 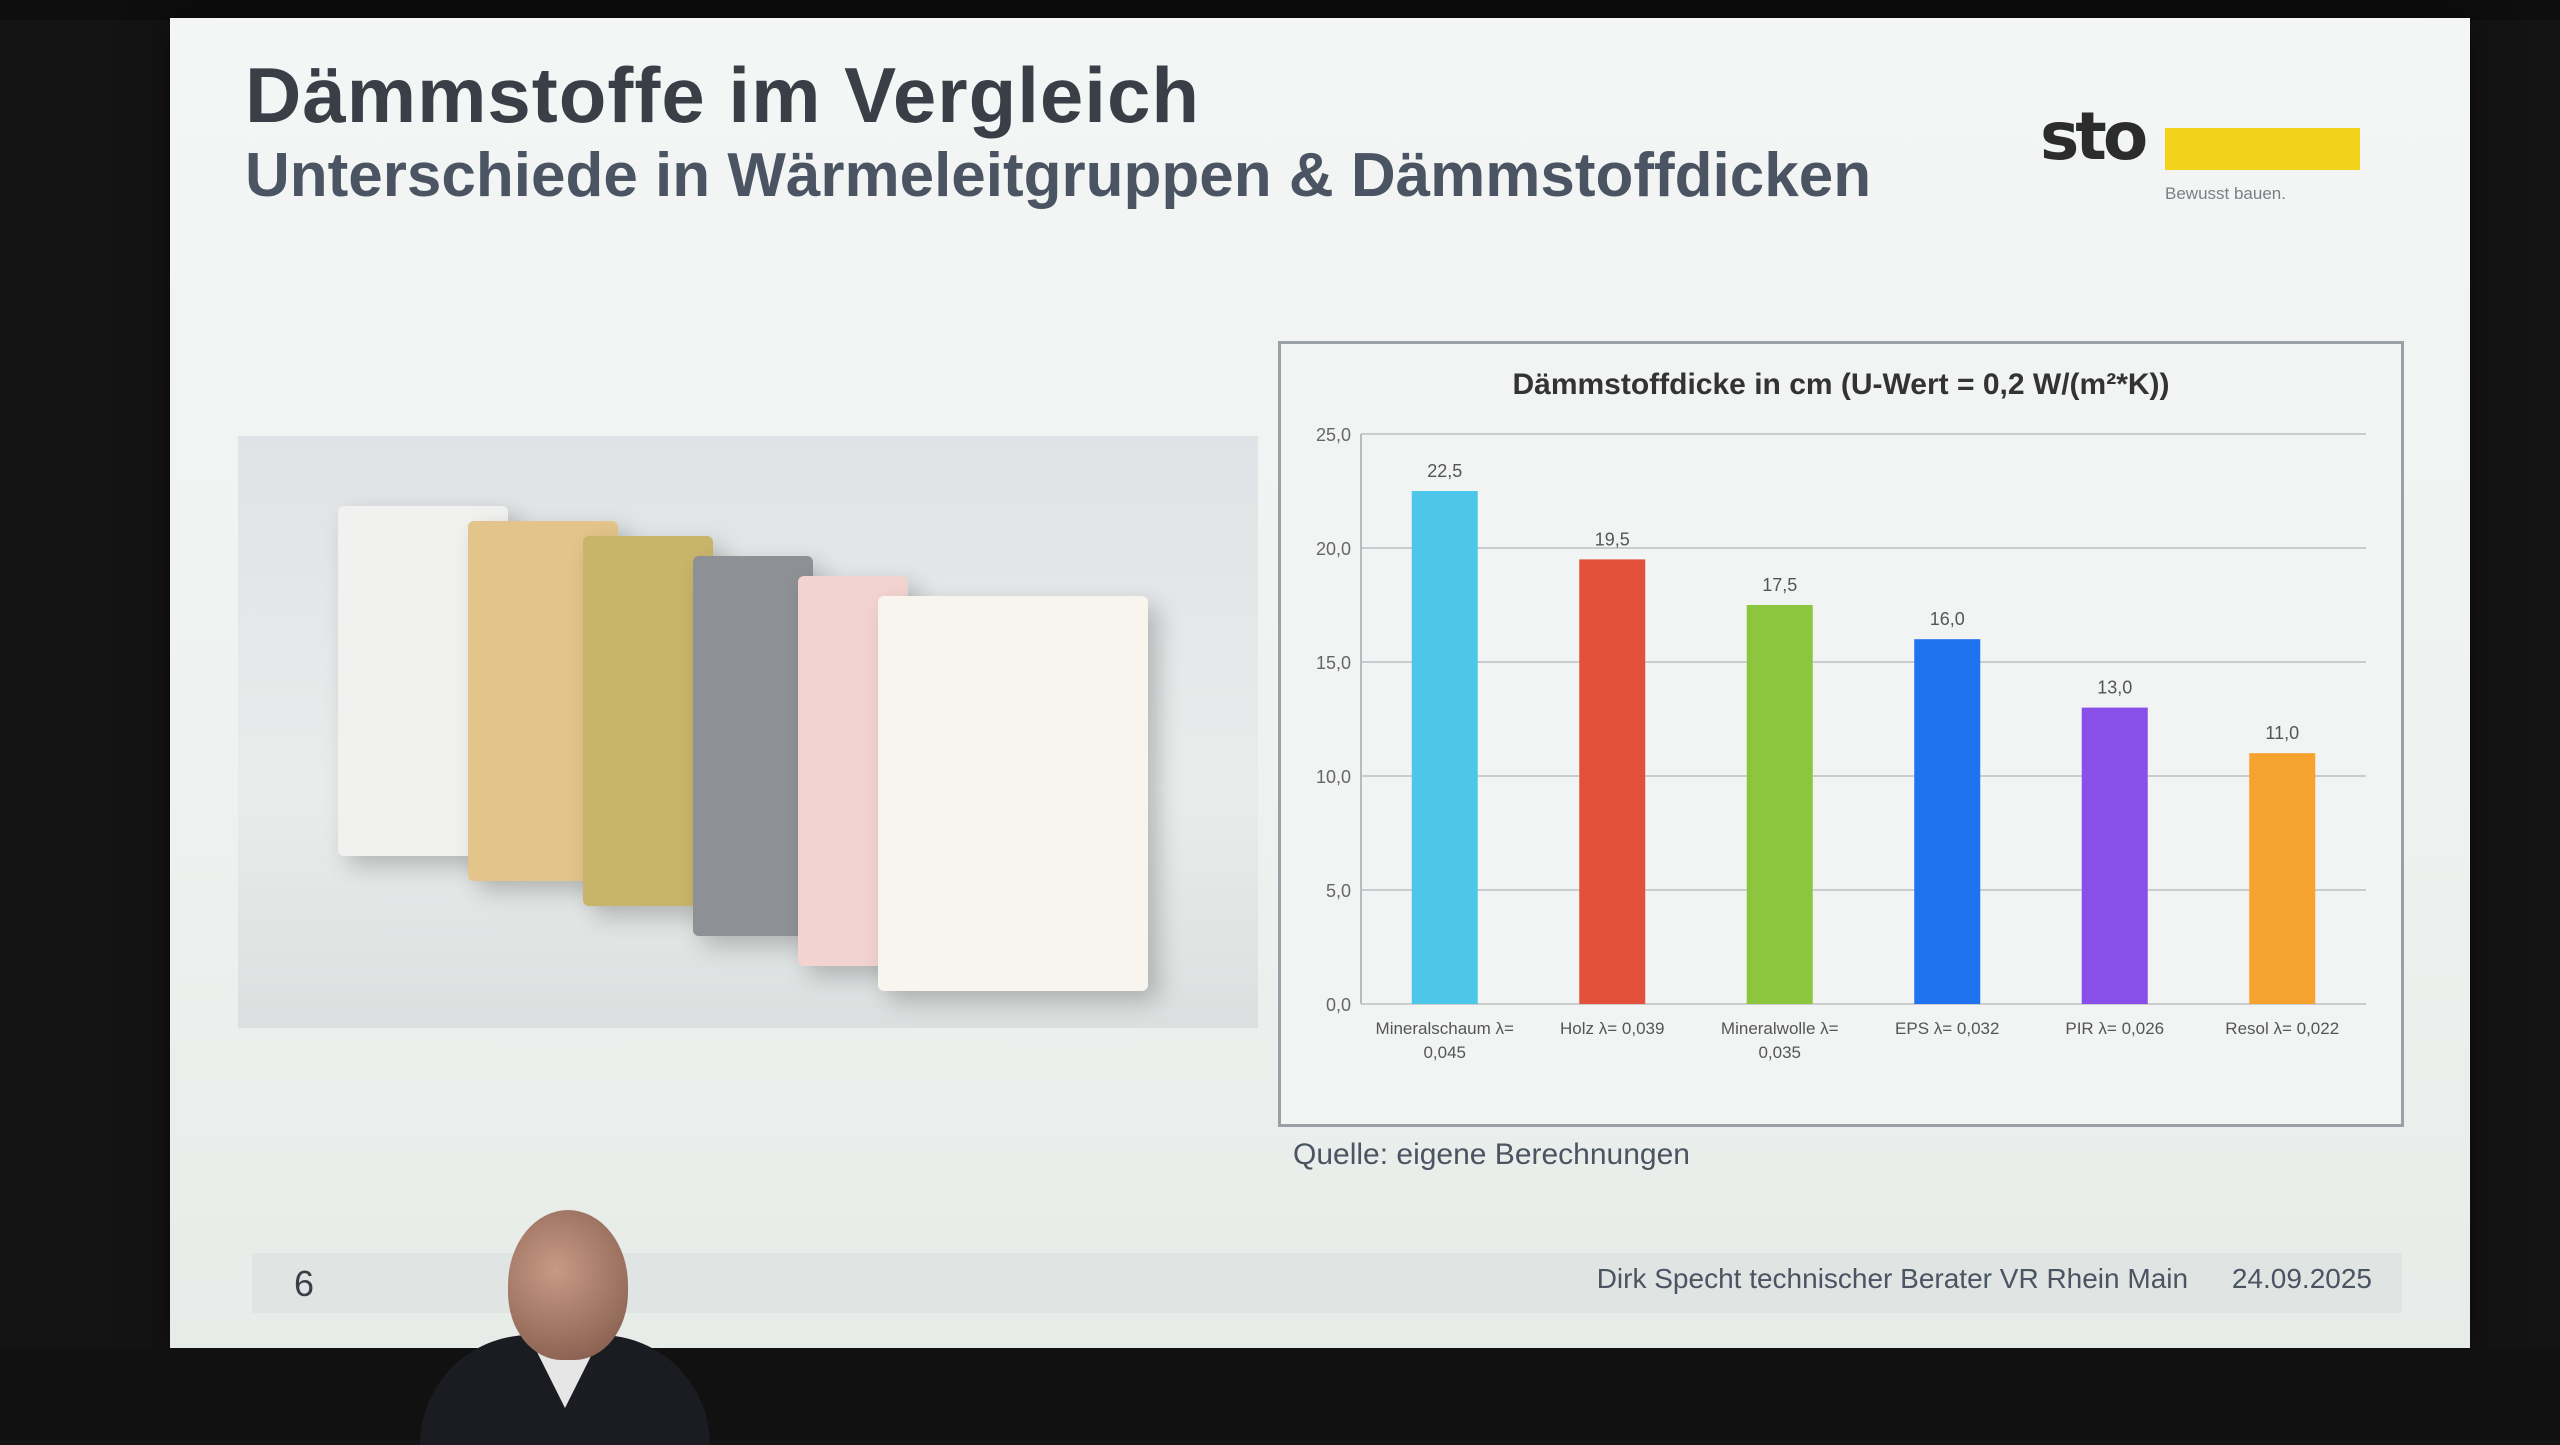 I want to click on x-category-label: Mineralschaum λ=, so click(x=1445, y=1028).